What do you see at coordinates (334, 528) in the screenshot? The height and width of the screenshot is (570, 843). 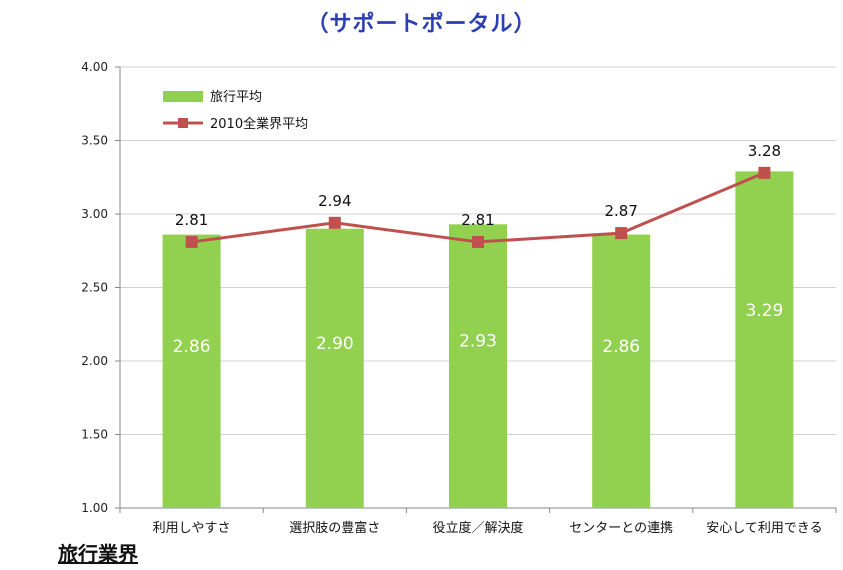 I see `x-tick-label: 選択肢の豊富さ` at bounding box center [334, 528].